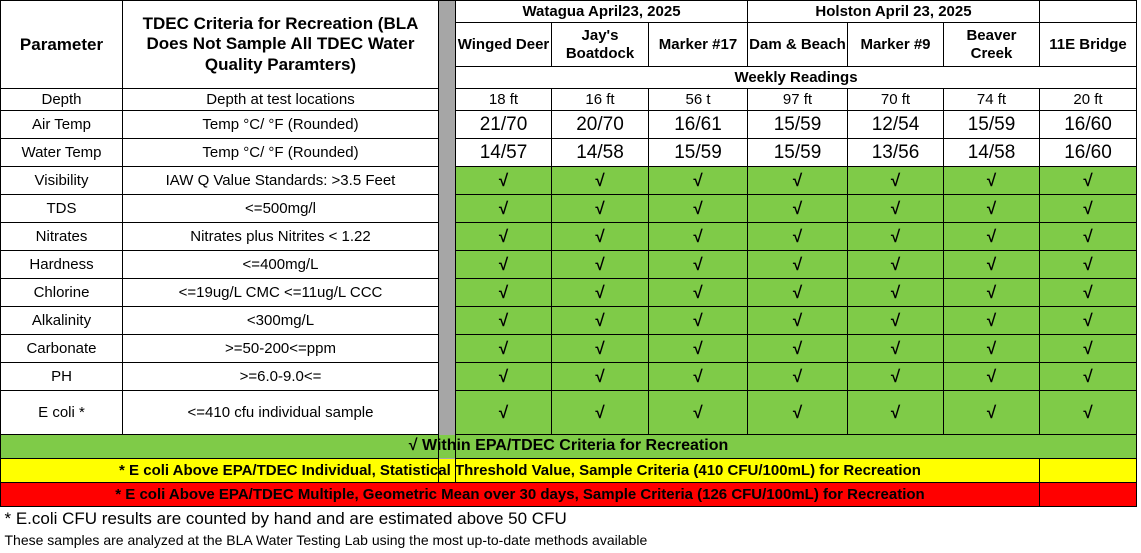 The height and width of the screenshot is (553, 1141). Describe the element at coordinates (1088, 44) in the screenshot. I see `site-header: 11E Bridge` at that location.